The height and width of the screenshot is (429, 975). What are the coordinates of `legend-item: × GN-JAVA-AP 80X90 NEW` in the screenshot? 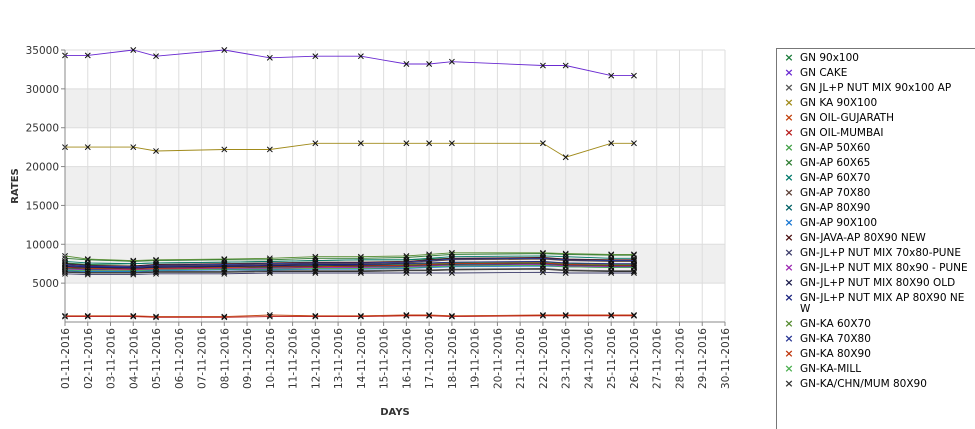 It's located at (876, 238).